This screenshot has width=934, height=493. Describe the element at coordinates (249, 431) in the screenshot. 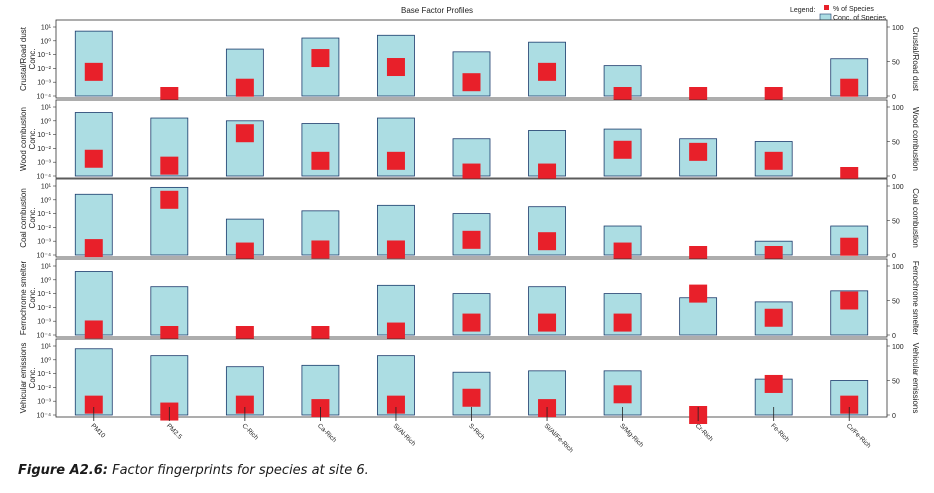

I see `x-tick-label: C-Rich` at that location.